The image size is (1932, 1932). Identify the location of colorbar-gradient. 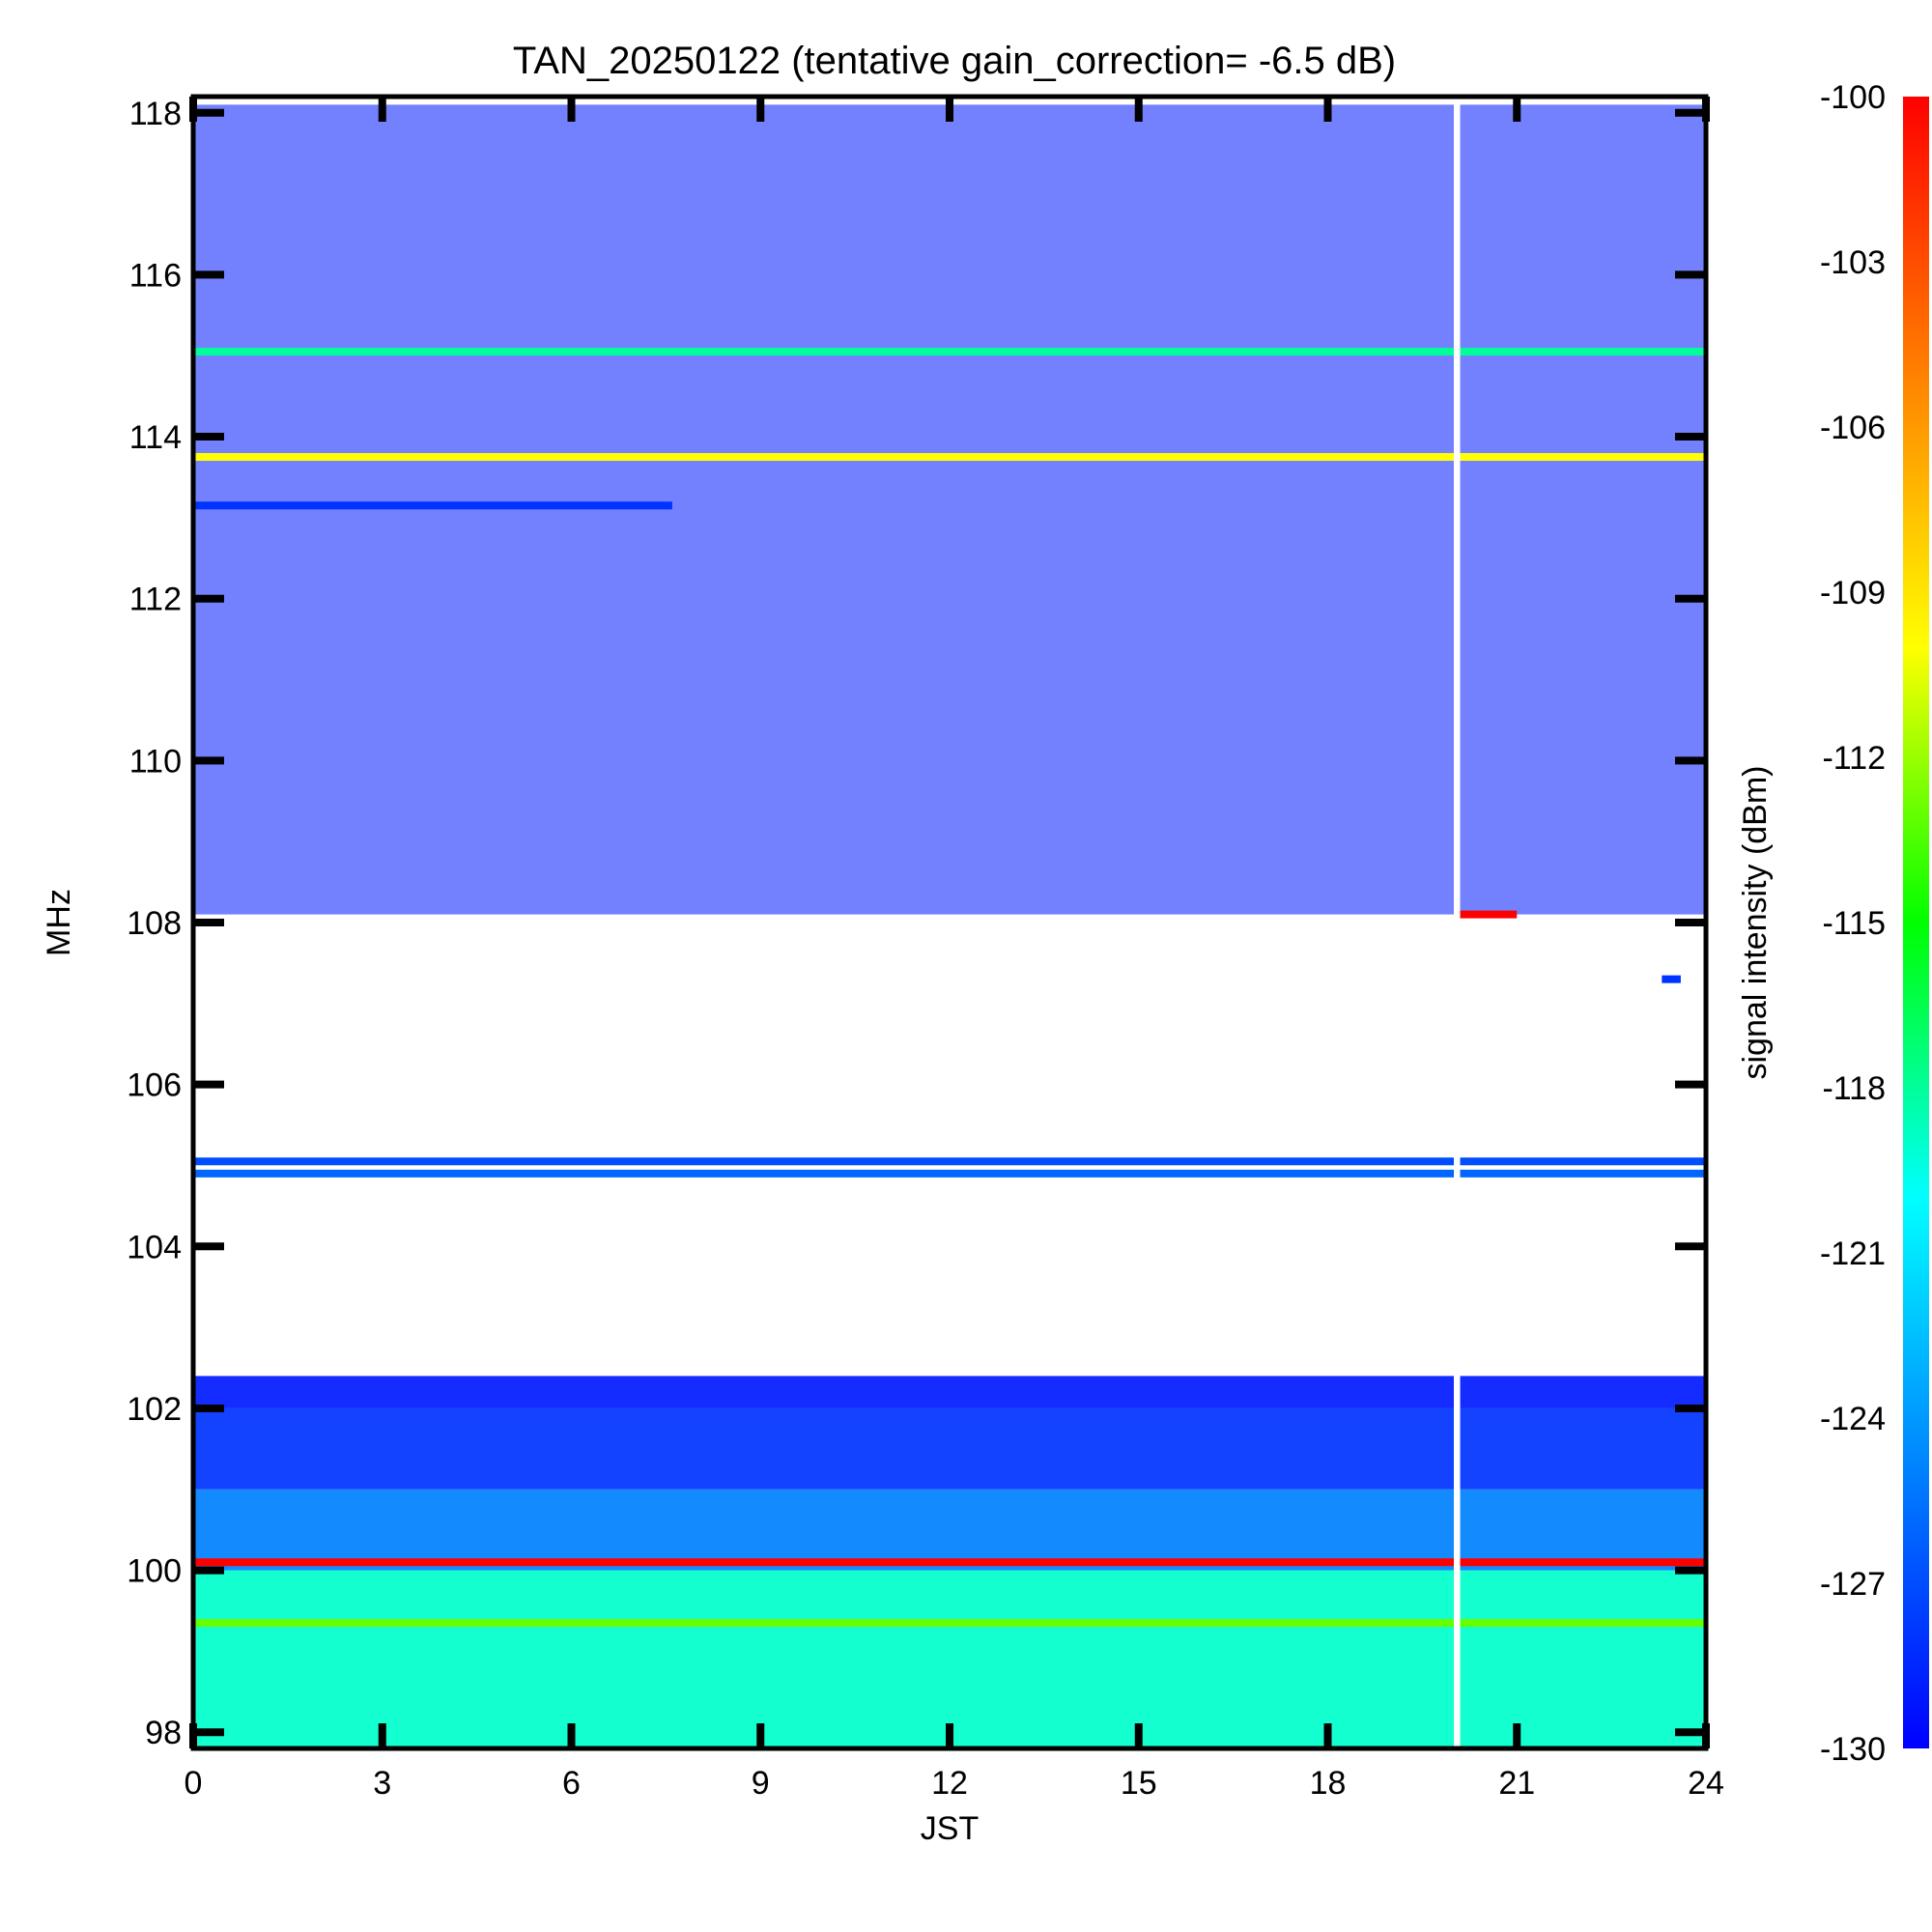
(1916, 922).